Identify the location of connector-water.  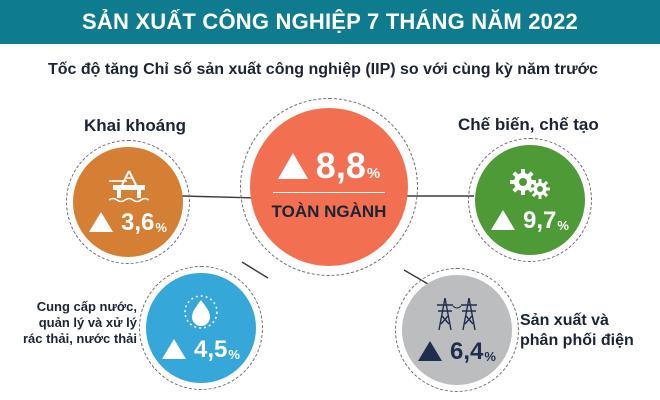
(255, 270).